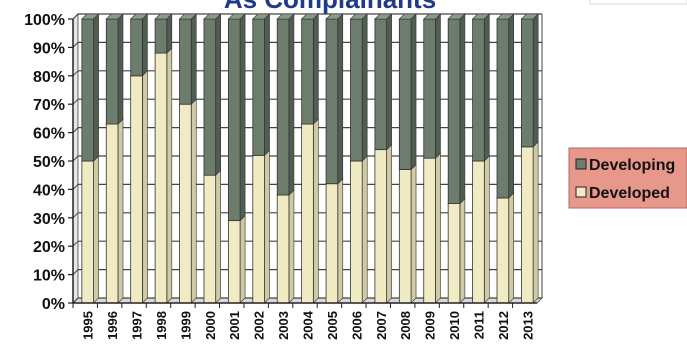 The image size is (687, 356). Describe the element at coordinates (332, 325) in the screenshot. I see `x-tick-label: 2005` at that location.